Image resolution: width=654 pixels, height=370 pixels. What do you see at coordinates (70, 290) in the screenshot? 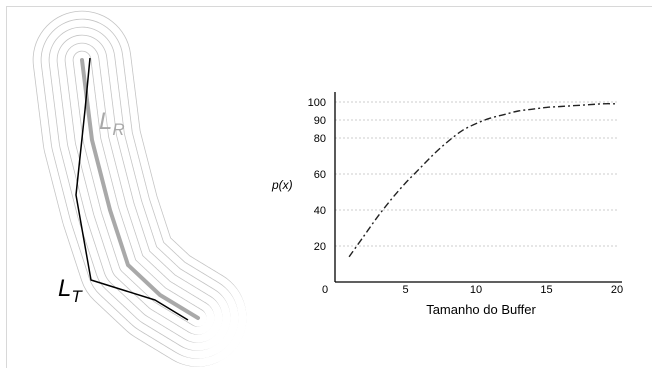
I see `label-lt: LT` at bounding box center [70, 290].